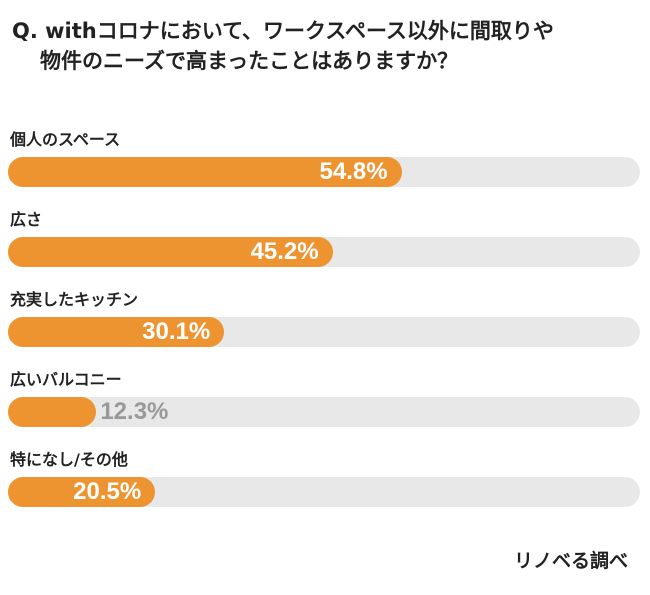 The image size is (650, 595). I want to click on bar-track: 30.1%, so click(324, 332).